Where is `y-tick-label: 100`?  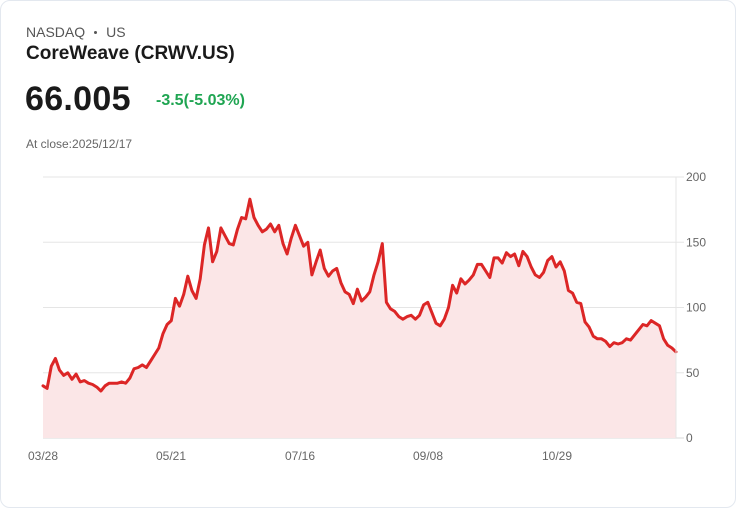
y-tick-label: 100 is located at coordinates (696, 308).